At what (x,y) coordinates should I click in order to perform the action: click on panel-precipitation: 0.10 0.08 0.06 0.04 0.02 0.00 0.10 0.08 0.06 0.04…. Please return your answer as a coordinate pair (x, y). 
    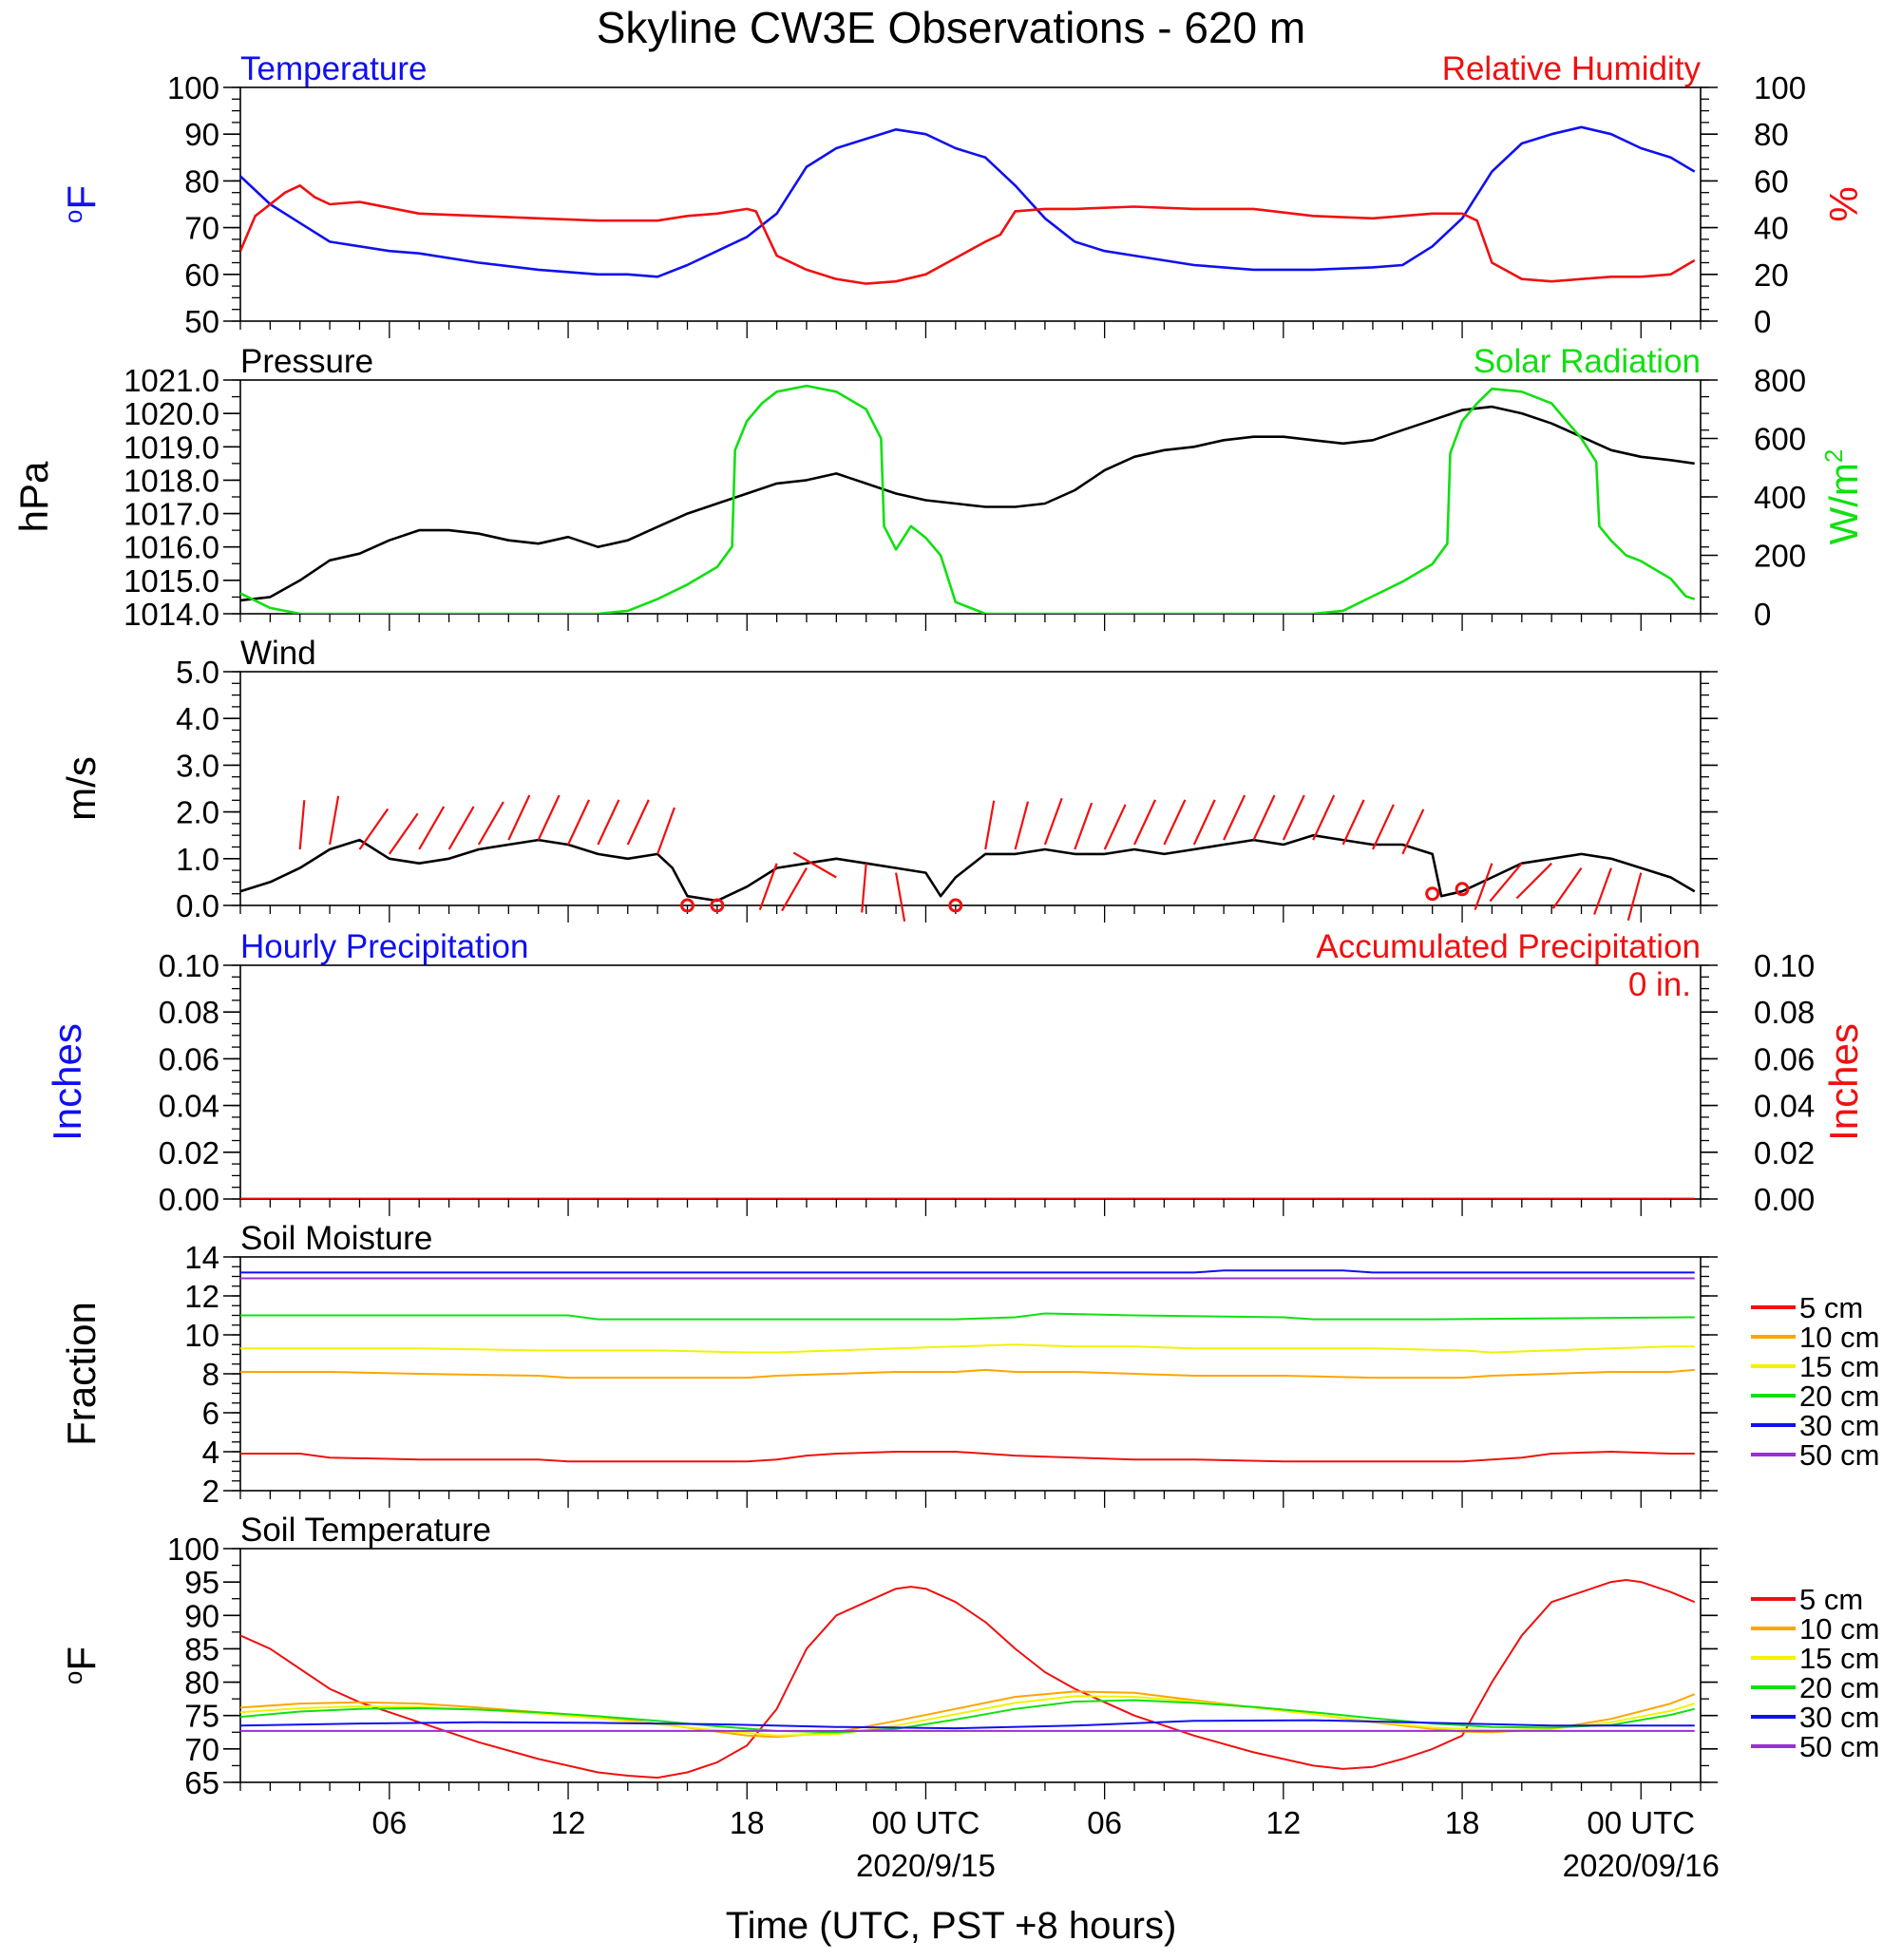
    Looking at the image, I should click on (955, 1072).